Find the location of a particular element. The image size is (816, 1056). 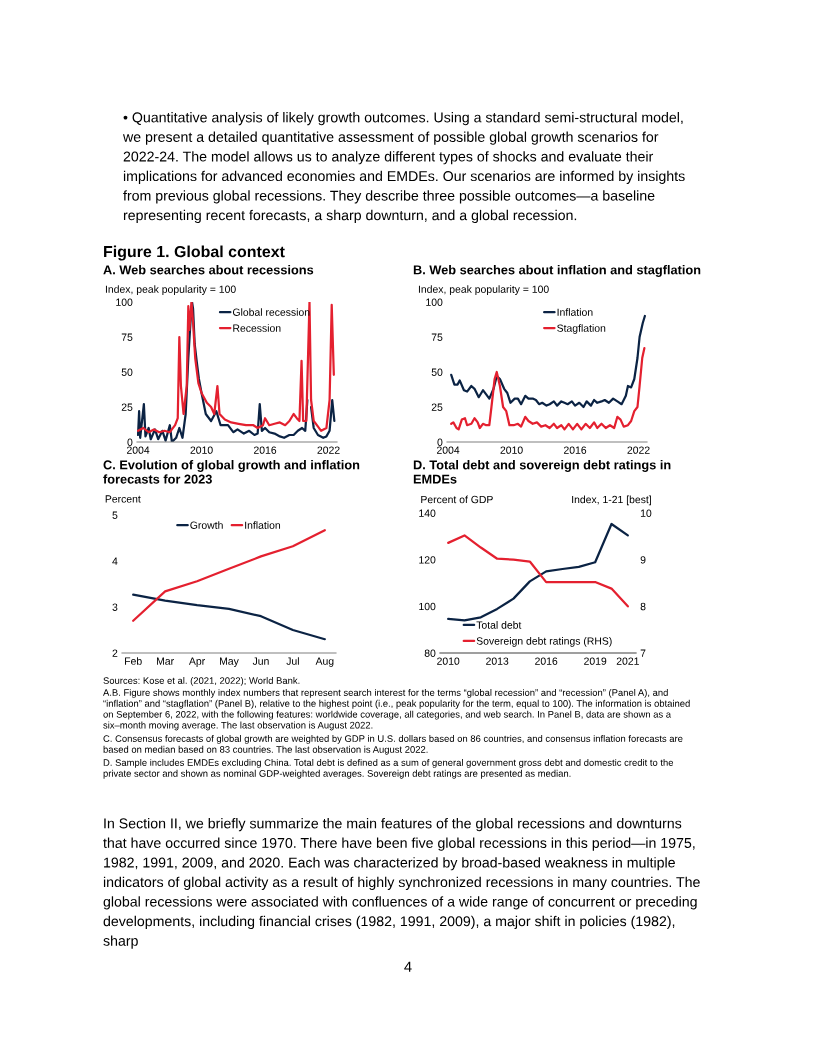

x-tick-label: 2019 is located at coordinates (595, 661).